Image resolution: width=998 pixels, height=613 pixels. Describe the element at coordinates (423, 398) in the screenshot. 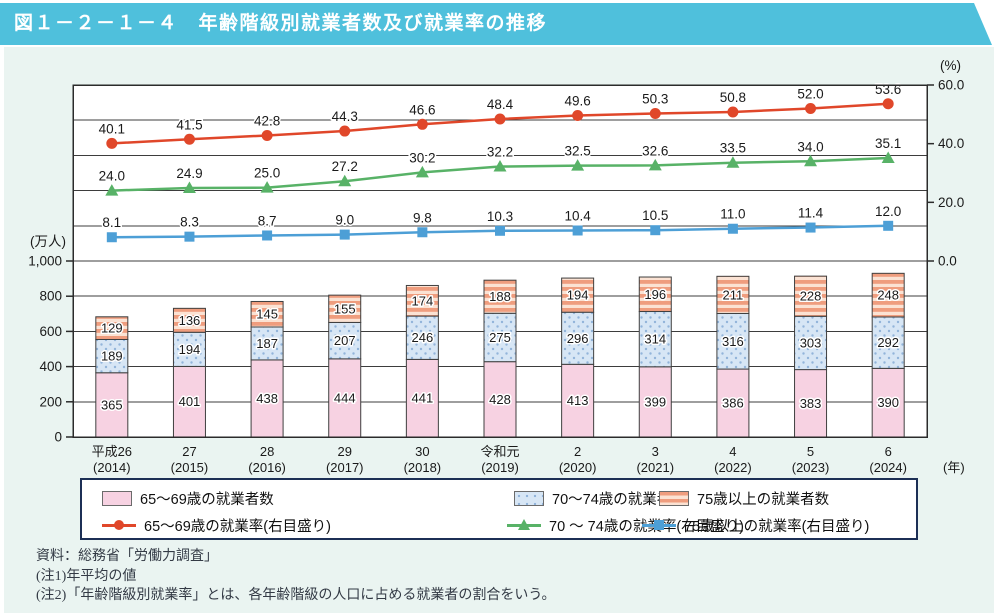

I see `bar-value-label: 441` at that location.